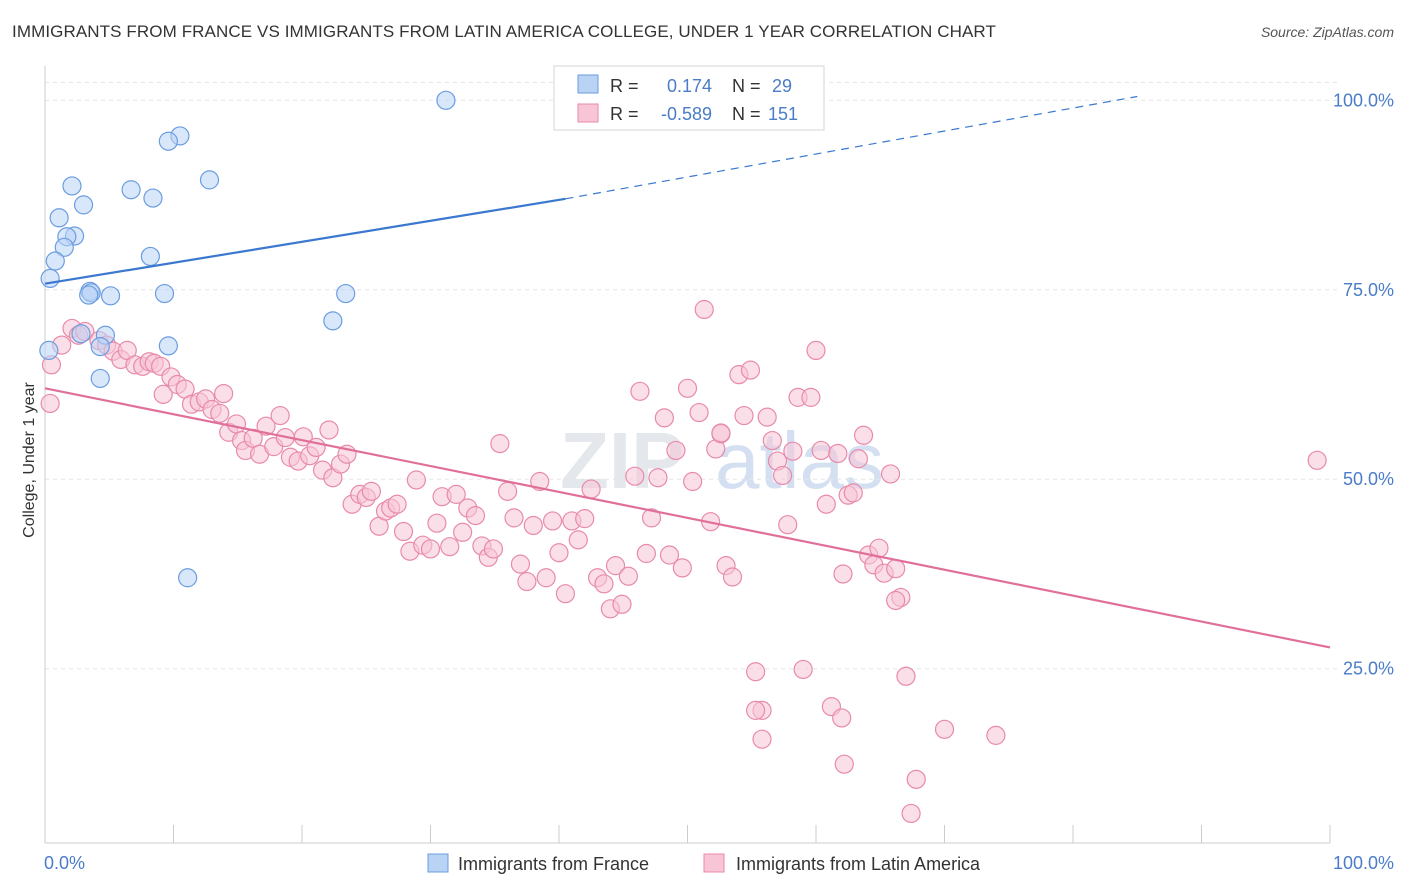 The width and height of the screenshot is (1406, 892). I want to click on stats-n-label-france: N =, so click(746, 86).